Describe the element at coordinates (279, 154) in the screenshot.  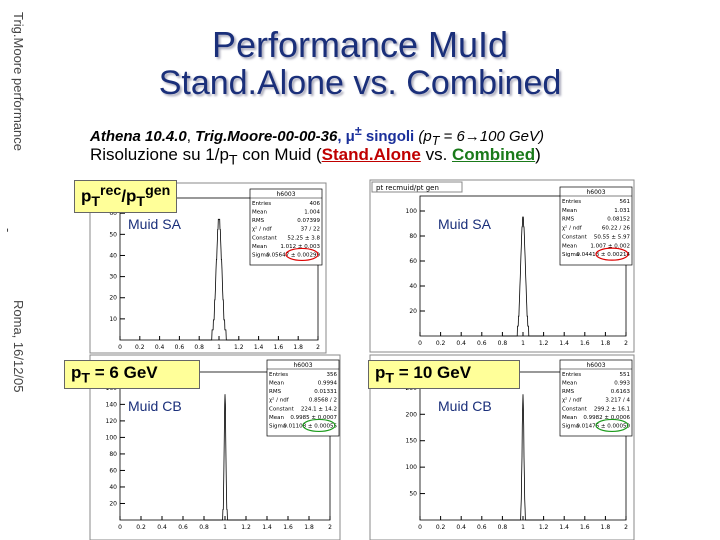
I see `text: con Muid (` at that location.